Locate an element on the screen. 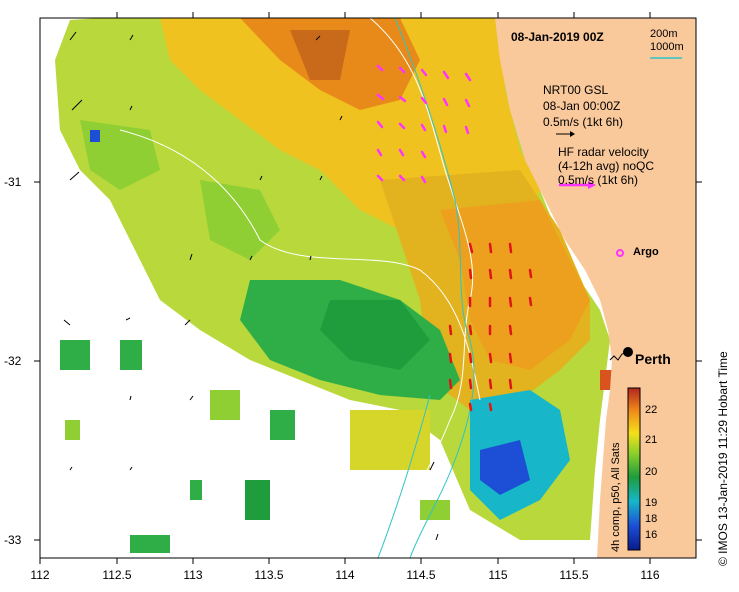 This screenshot has height=592, width=739. y-tick-label: -32 is located at coordinates (13, 361).